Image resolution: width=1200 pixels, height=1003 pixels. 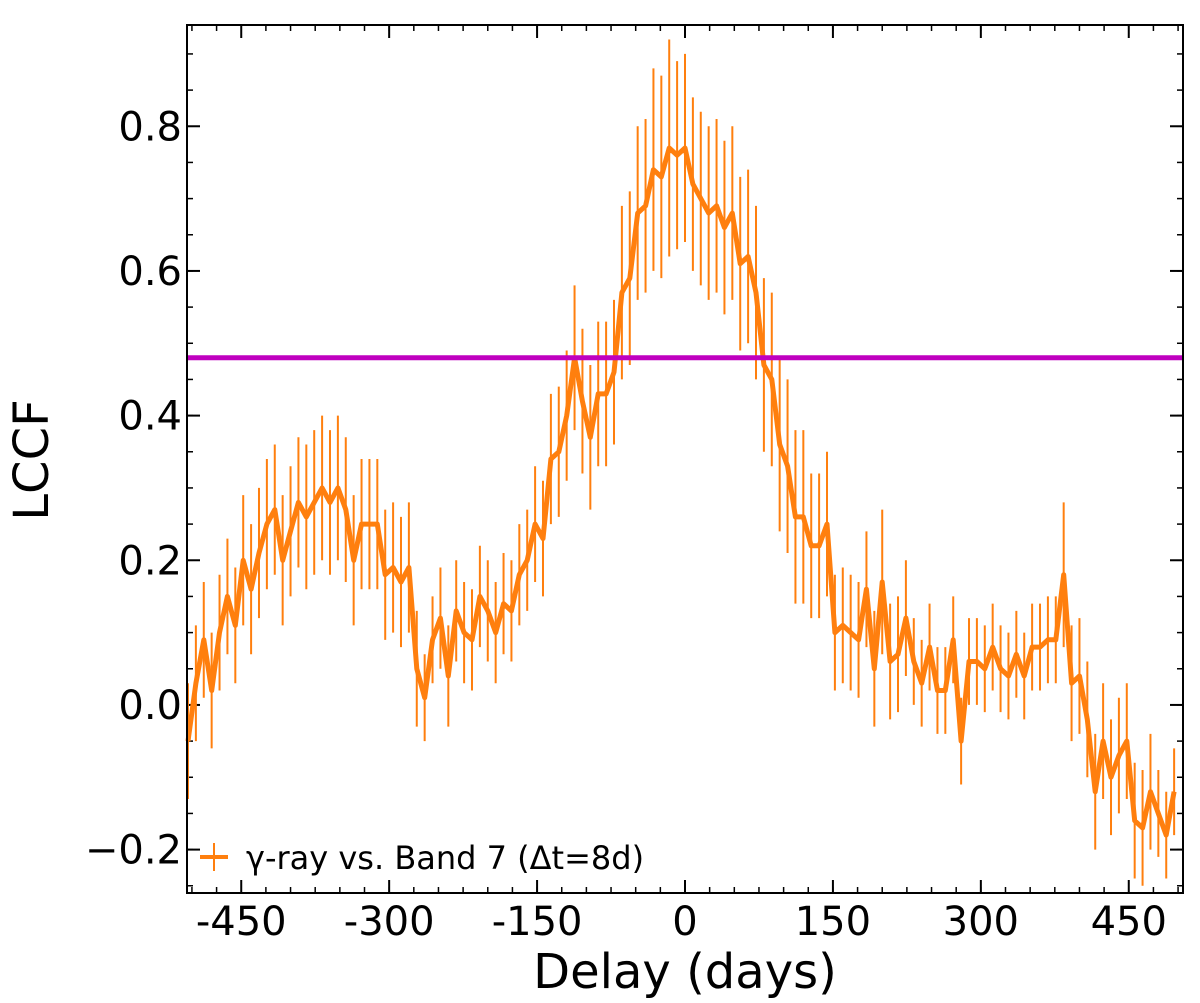 I want to click on y-axis-label: LCCF, so click(x=32, y=459).